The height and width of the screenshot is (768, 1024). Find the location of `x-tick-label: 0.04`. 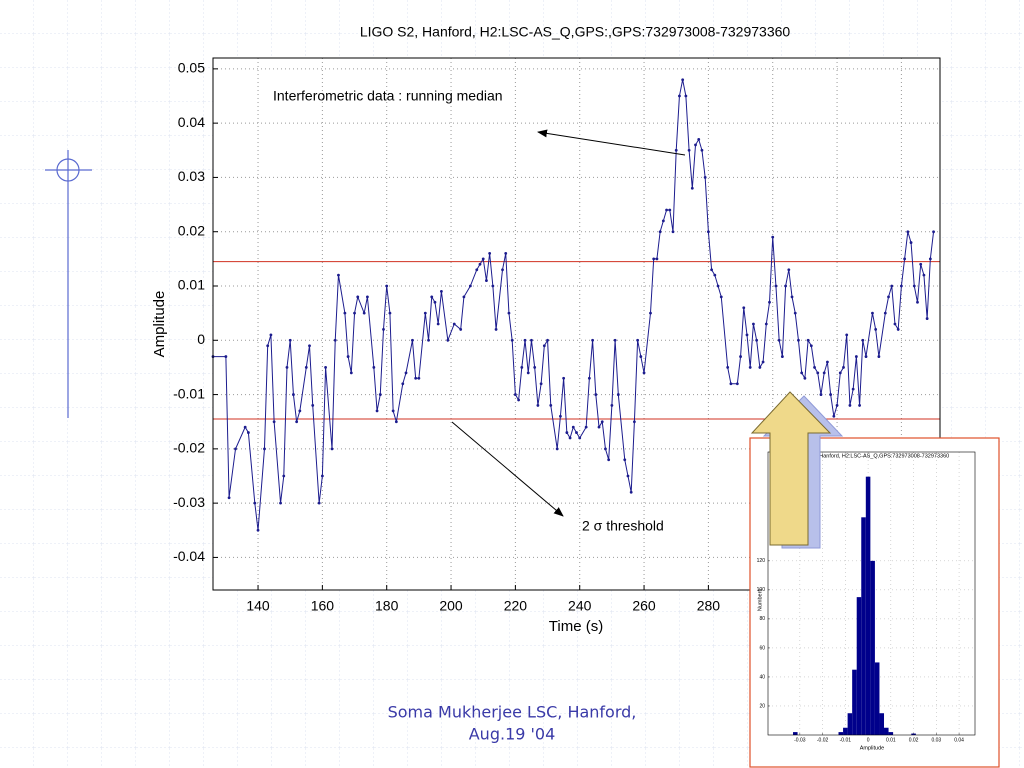

x-tick-label: 0.04 is located at coordinates (959, 740).